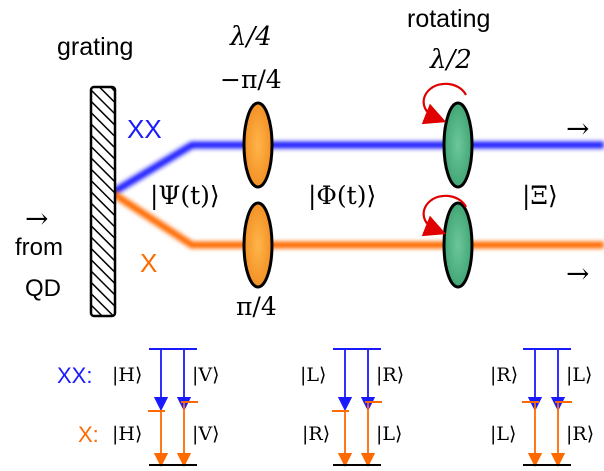  What do you see at coordinates (316, 434) in the screenshot?
I see `g2-x-left-state: |R⟩` at bounding box center [316, 434].